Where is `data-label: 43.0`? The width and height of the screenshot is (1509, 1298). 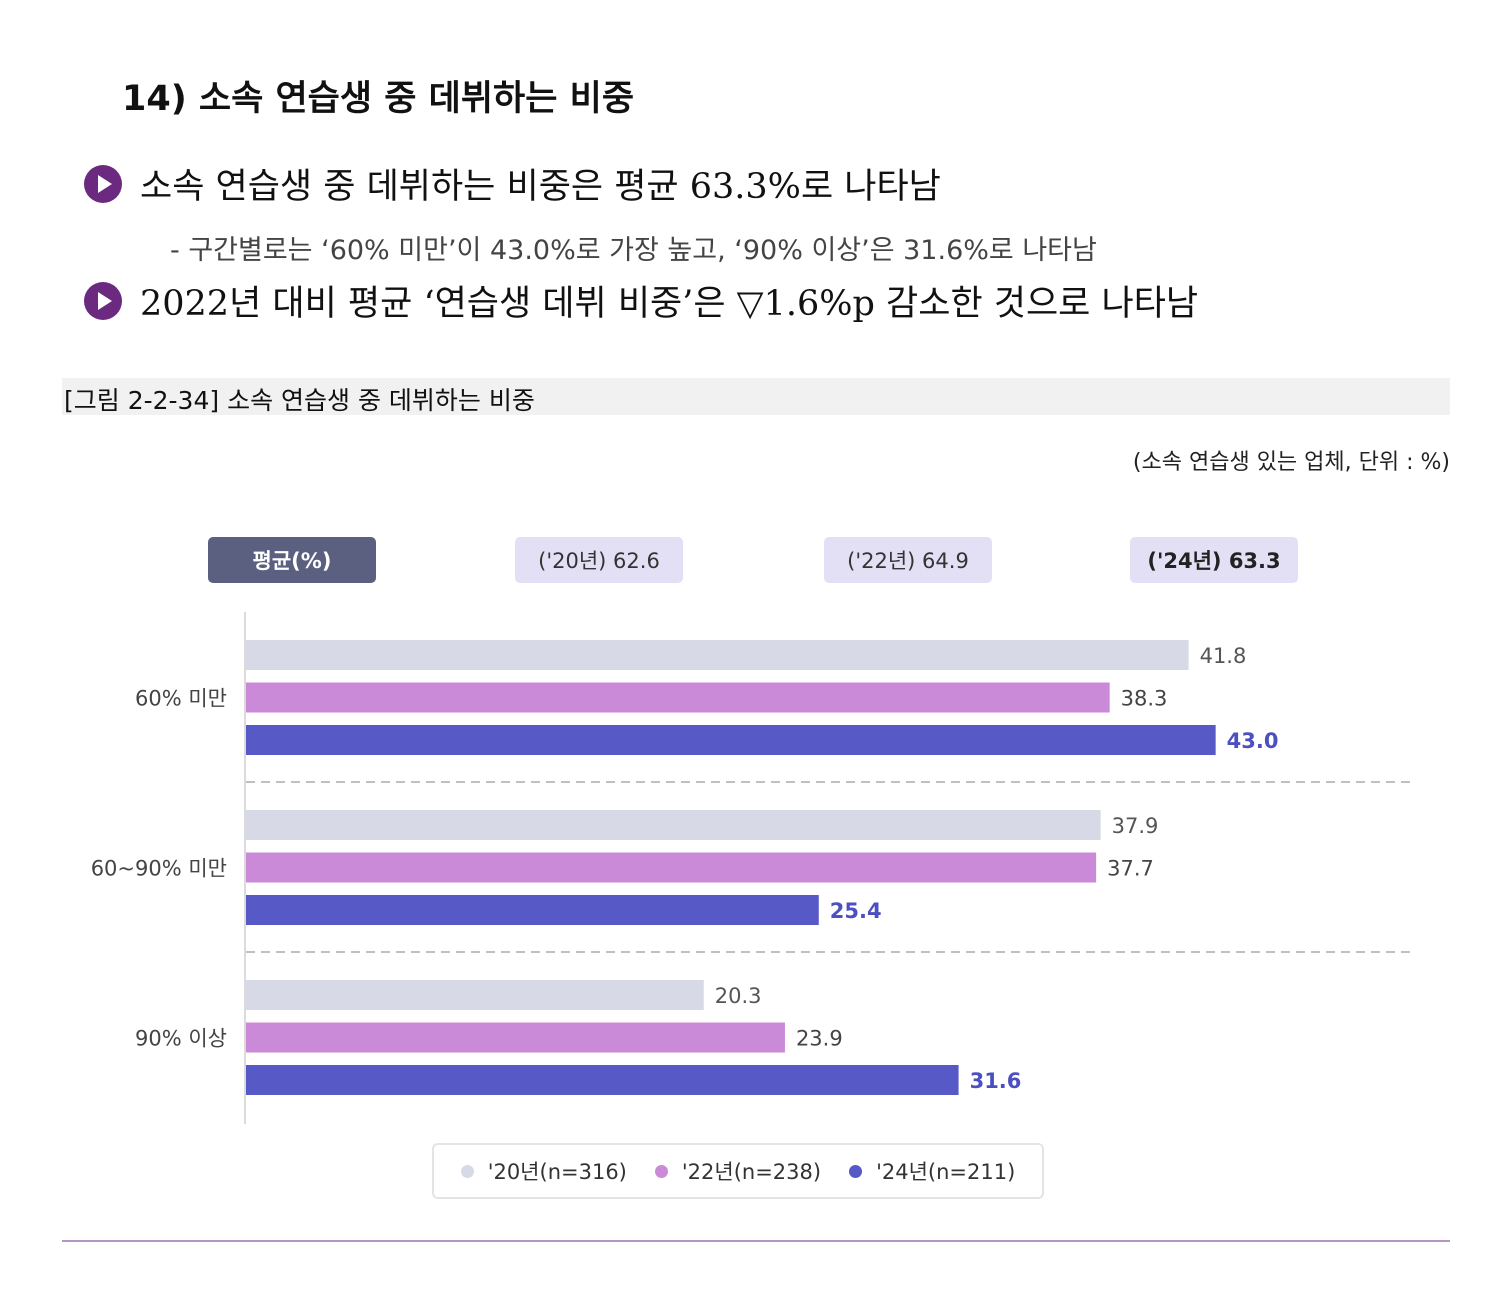 data-label: 43.0 is located at coordinates (1253, 741).